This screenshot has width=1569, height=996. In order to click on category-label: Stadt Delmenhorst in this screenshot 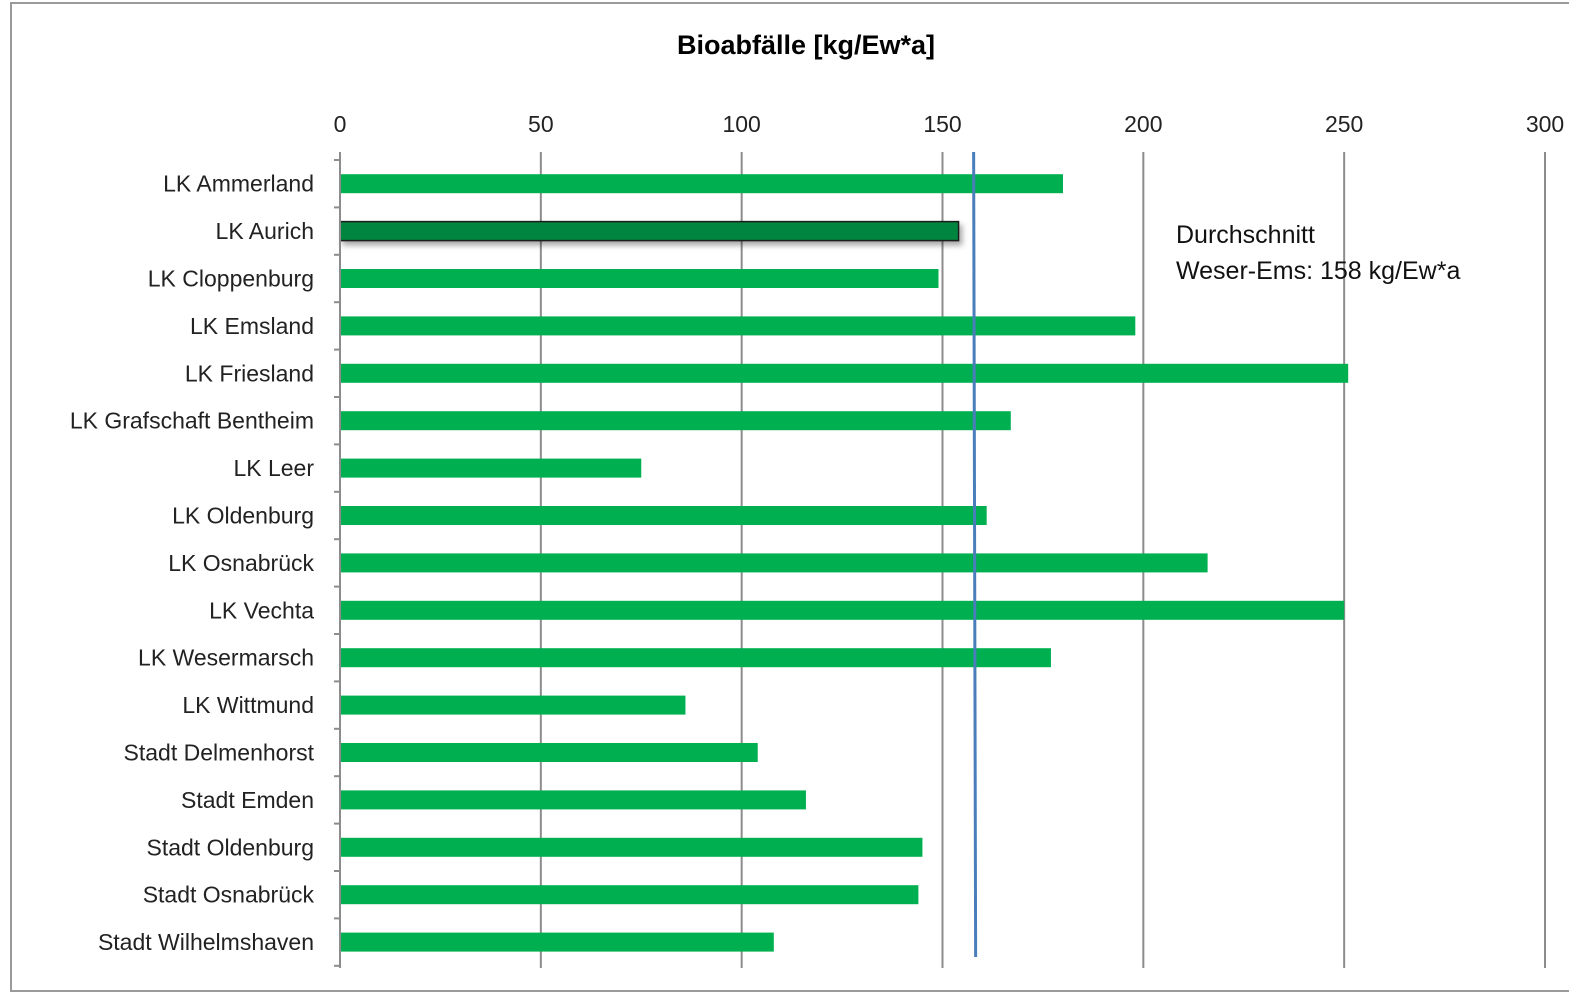, I will do `click(219, 753)`.